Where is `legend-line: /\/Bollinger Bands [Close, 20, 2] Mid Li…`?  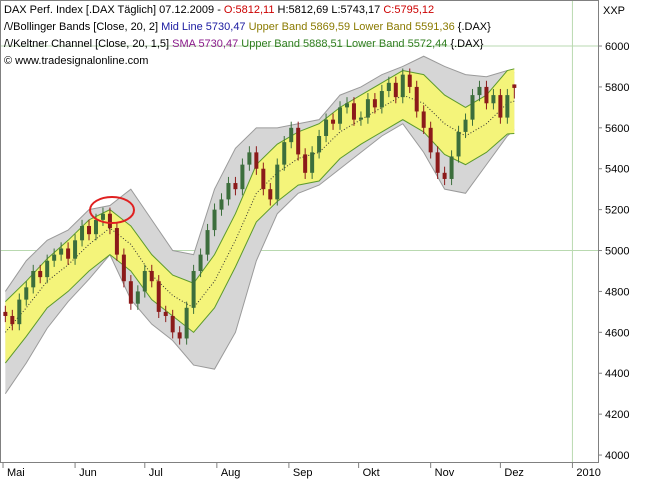 legend-line: /\/Bollinger Bands [Close, 20, 2] Mid Li… is located at coordinates (247, 27).